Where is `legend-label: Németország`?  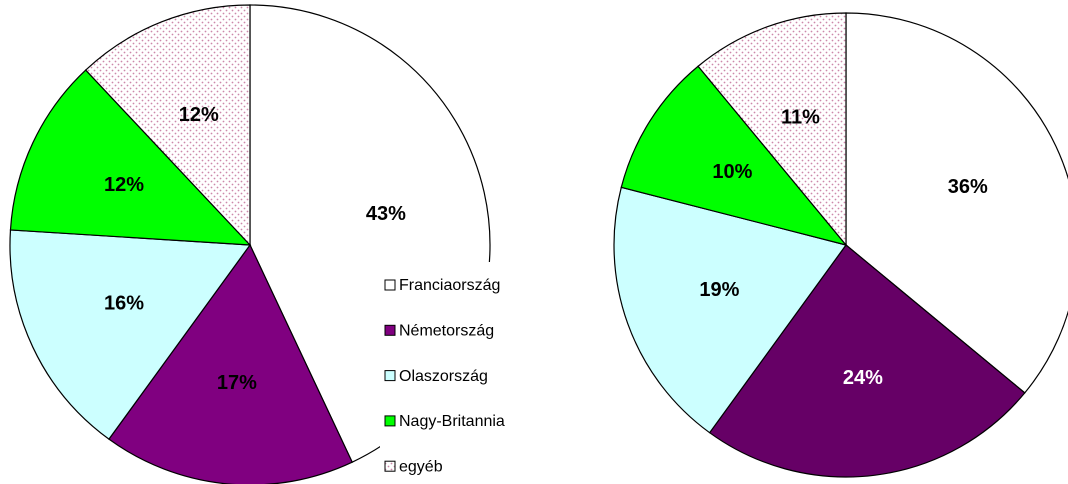
legend-label: Németország is located at coordinates (446, 331).